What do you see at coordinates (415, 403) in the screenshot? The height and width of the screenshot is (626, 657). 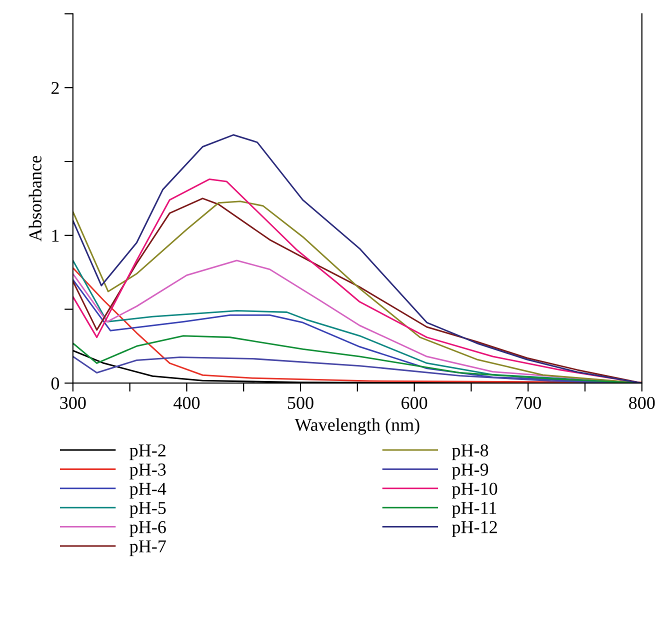 I see `x-tick-label: 600` at bounding box center [415, 403].